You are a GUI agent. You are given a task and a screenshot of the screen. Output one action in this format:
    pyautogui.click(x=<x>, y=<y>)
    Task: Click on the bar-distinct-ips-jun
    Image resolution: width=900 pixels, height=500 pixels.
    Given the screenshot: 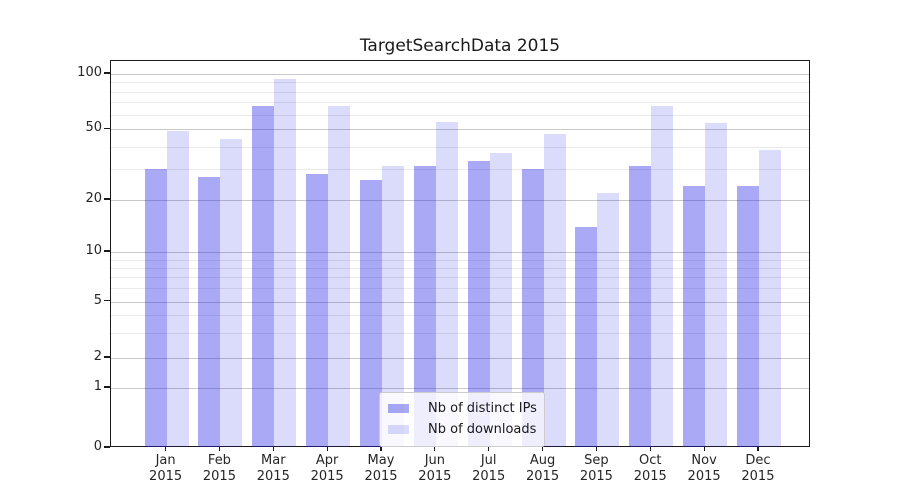 What is the action you would take?
    pyautogui.click(x=424, y=306)
    